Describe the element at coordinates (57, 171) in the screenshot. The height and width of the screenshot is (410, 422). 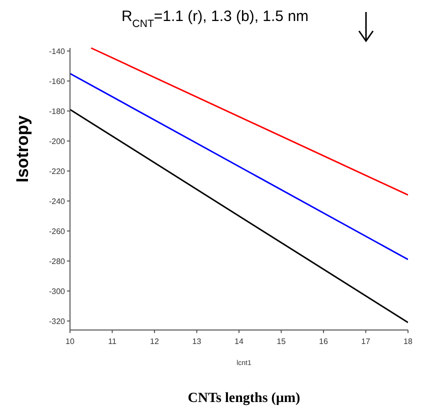
I see `y-tick-label: -220` at that location.